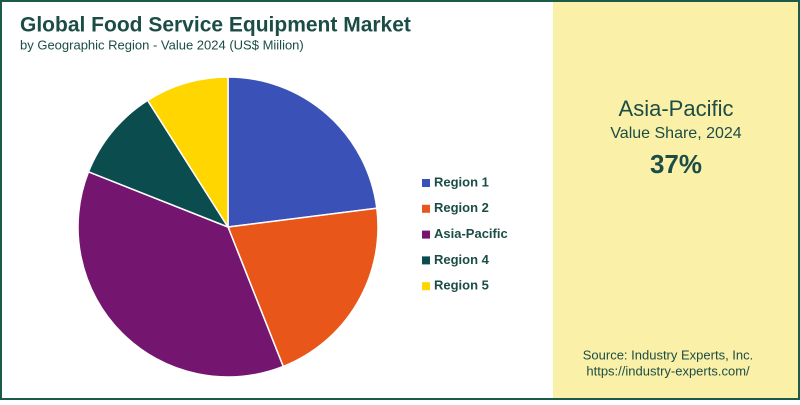 The image size is (800, 405). I want to click on highlight-value: 37%, so click(676, 164).